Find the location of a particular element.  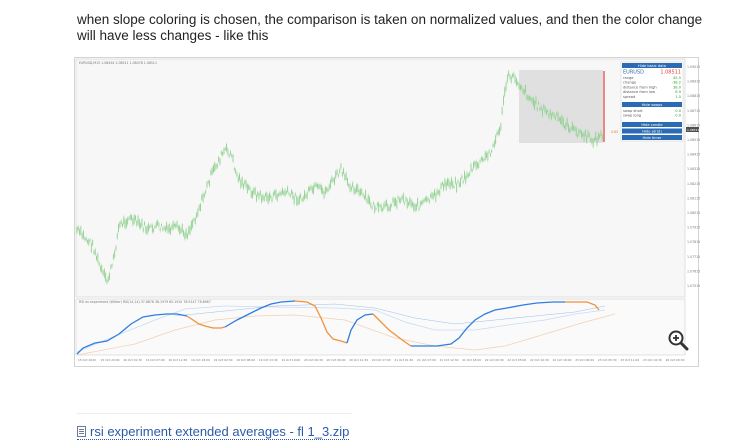

time-tick-label: 26 Oct 00:30 is located at coordinates (675, 360).